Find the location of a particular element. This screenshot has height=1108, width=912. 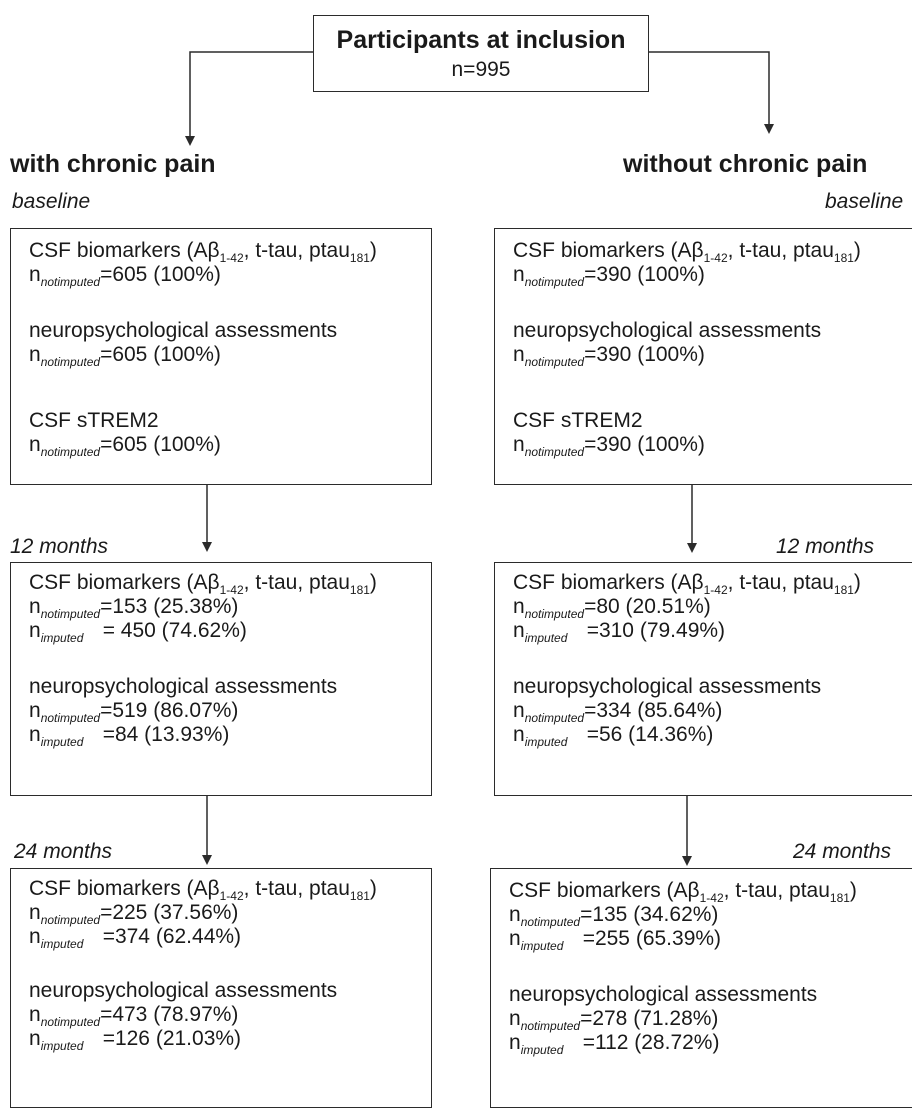

right-stage-label-baseline: baseline is located at coordinates (864, 201).